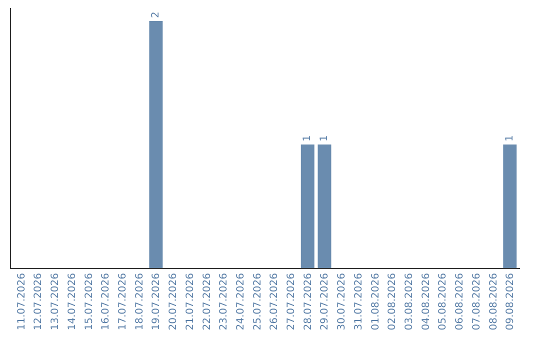  I want to click on x-tick-label: 16.07.2026, so click(106, 301).